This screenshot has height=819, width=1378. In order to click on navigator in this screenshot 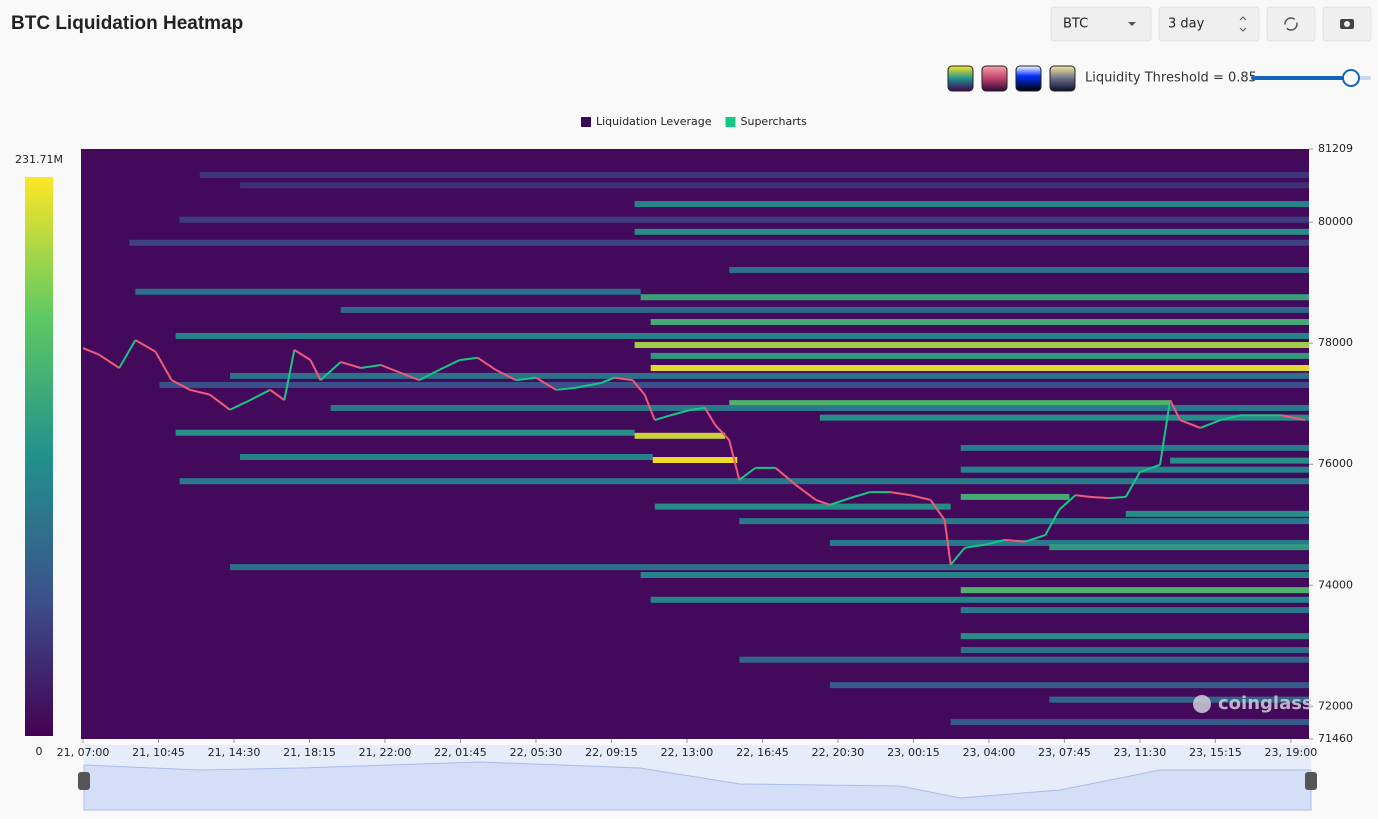, I will do `click(697, 778)`.